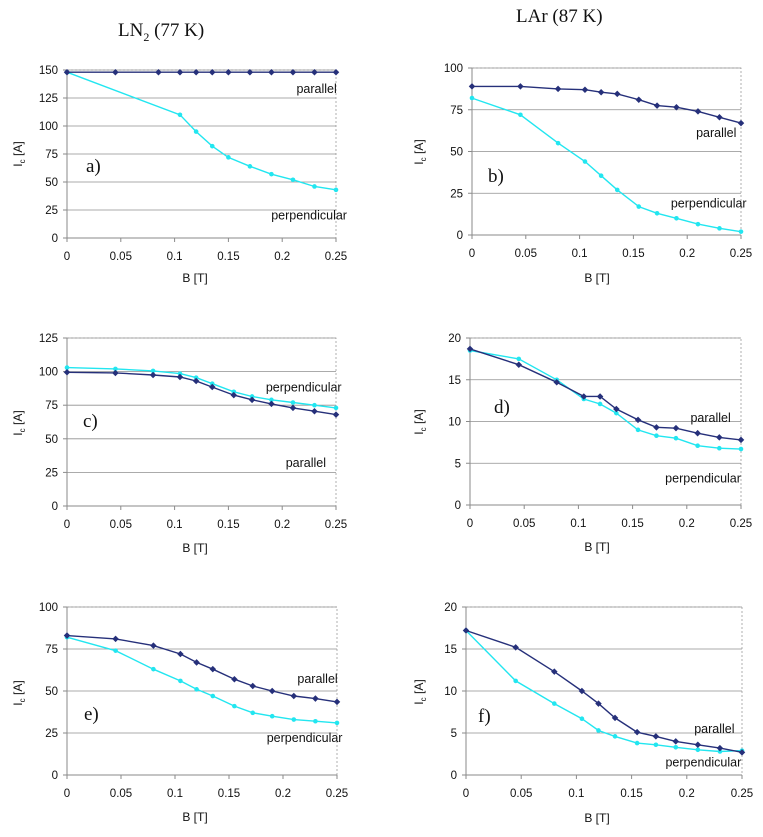 Image resolution: width=763 pixels, height=837 pixels. Describe the element at coordinates (420, 151) in the screenshot. I see `y-axis-label: Ic [A]` at that location.